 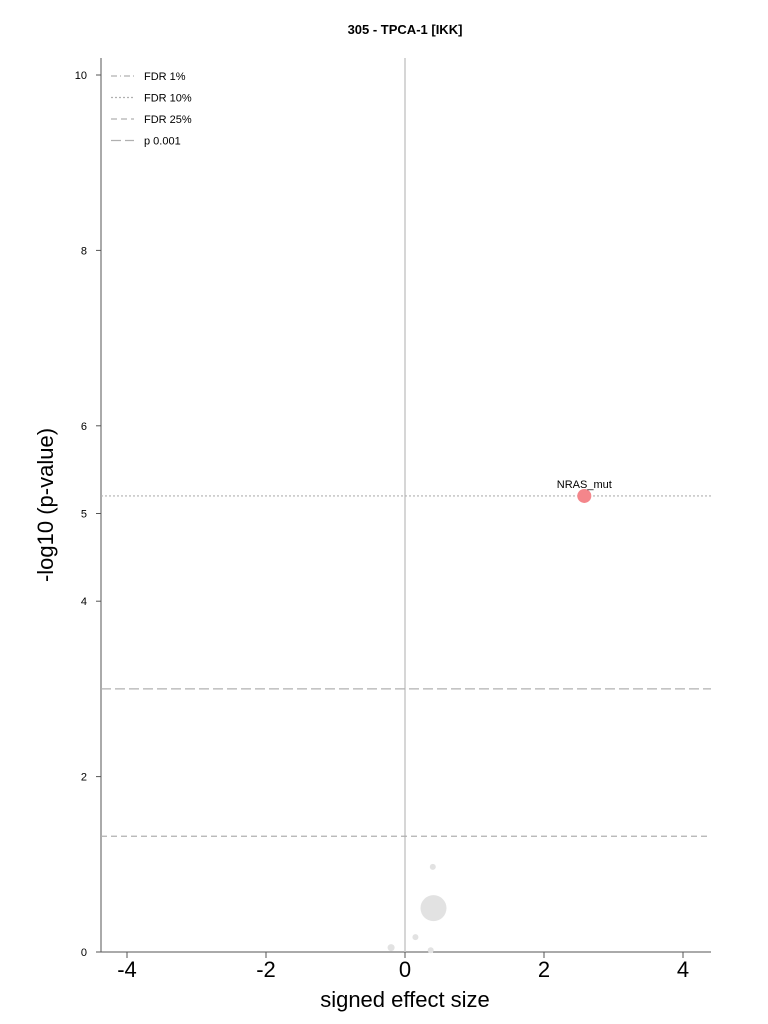 What do you see at coordinates (162, 142) in the screenshot?
I see `legend-label: p 0.001` at bounding box center [162, 142].